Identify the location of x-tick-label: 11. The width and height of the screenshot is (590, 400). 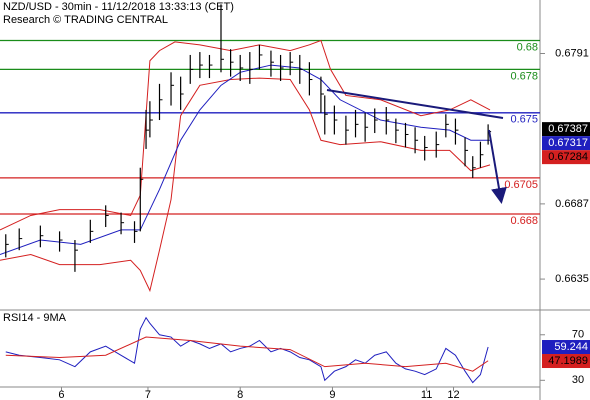
(426, 394).